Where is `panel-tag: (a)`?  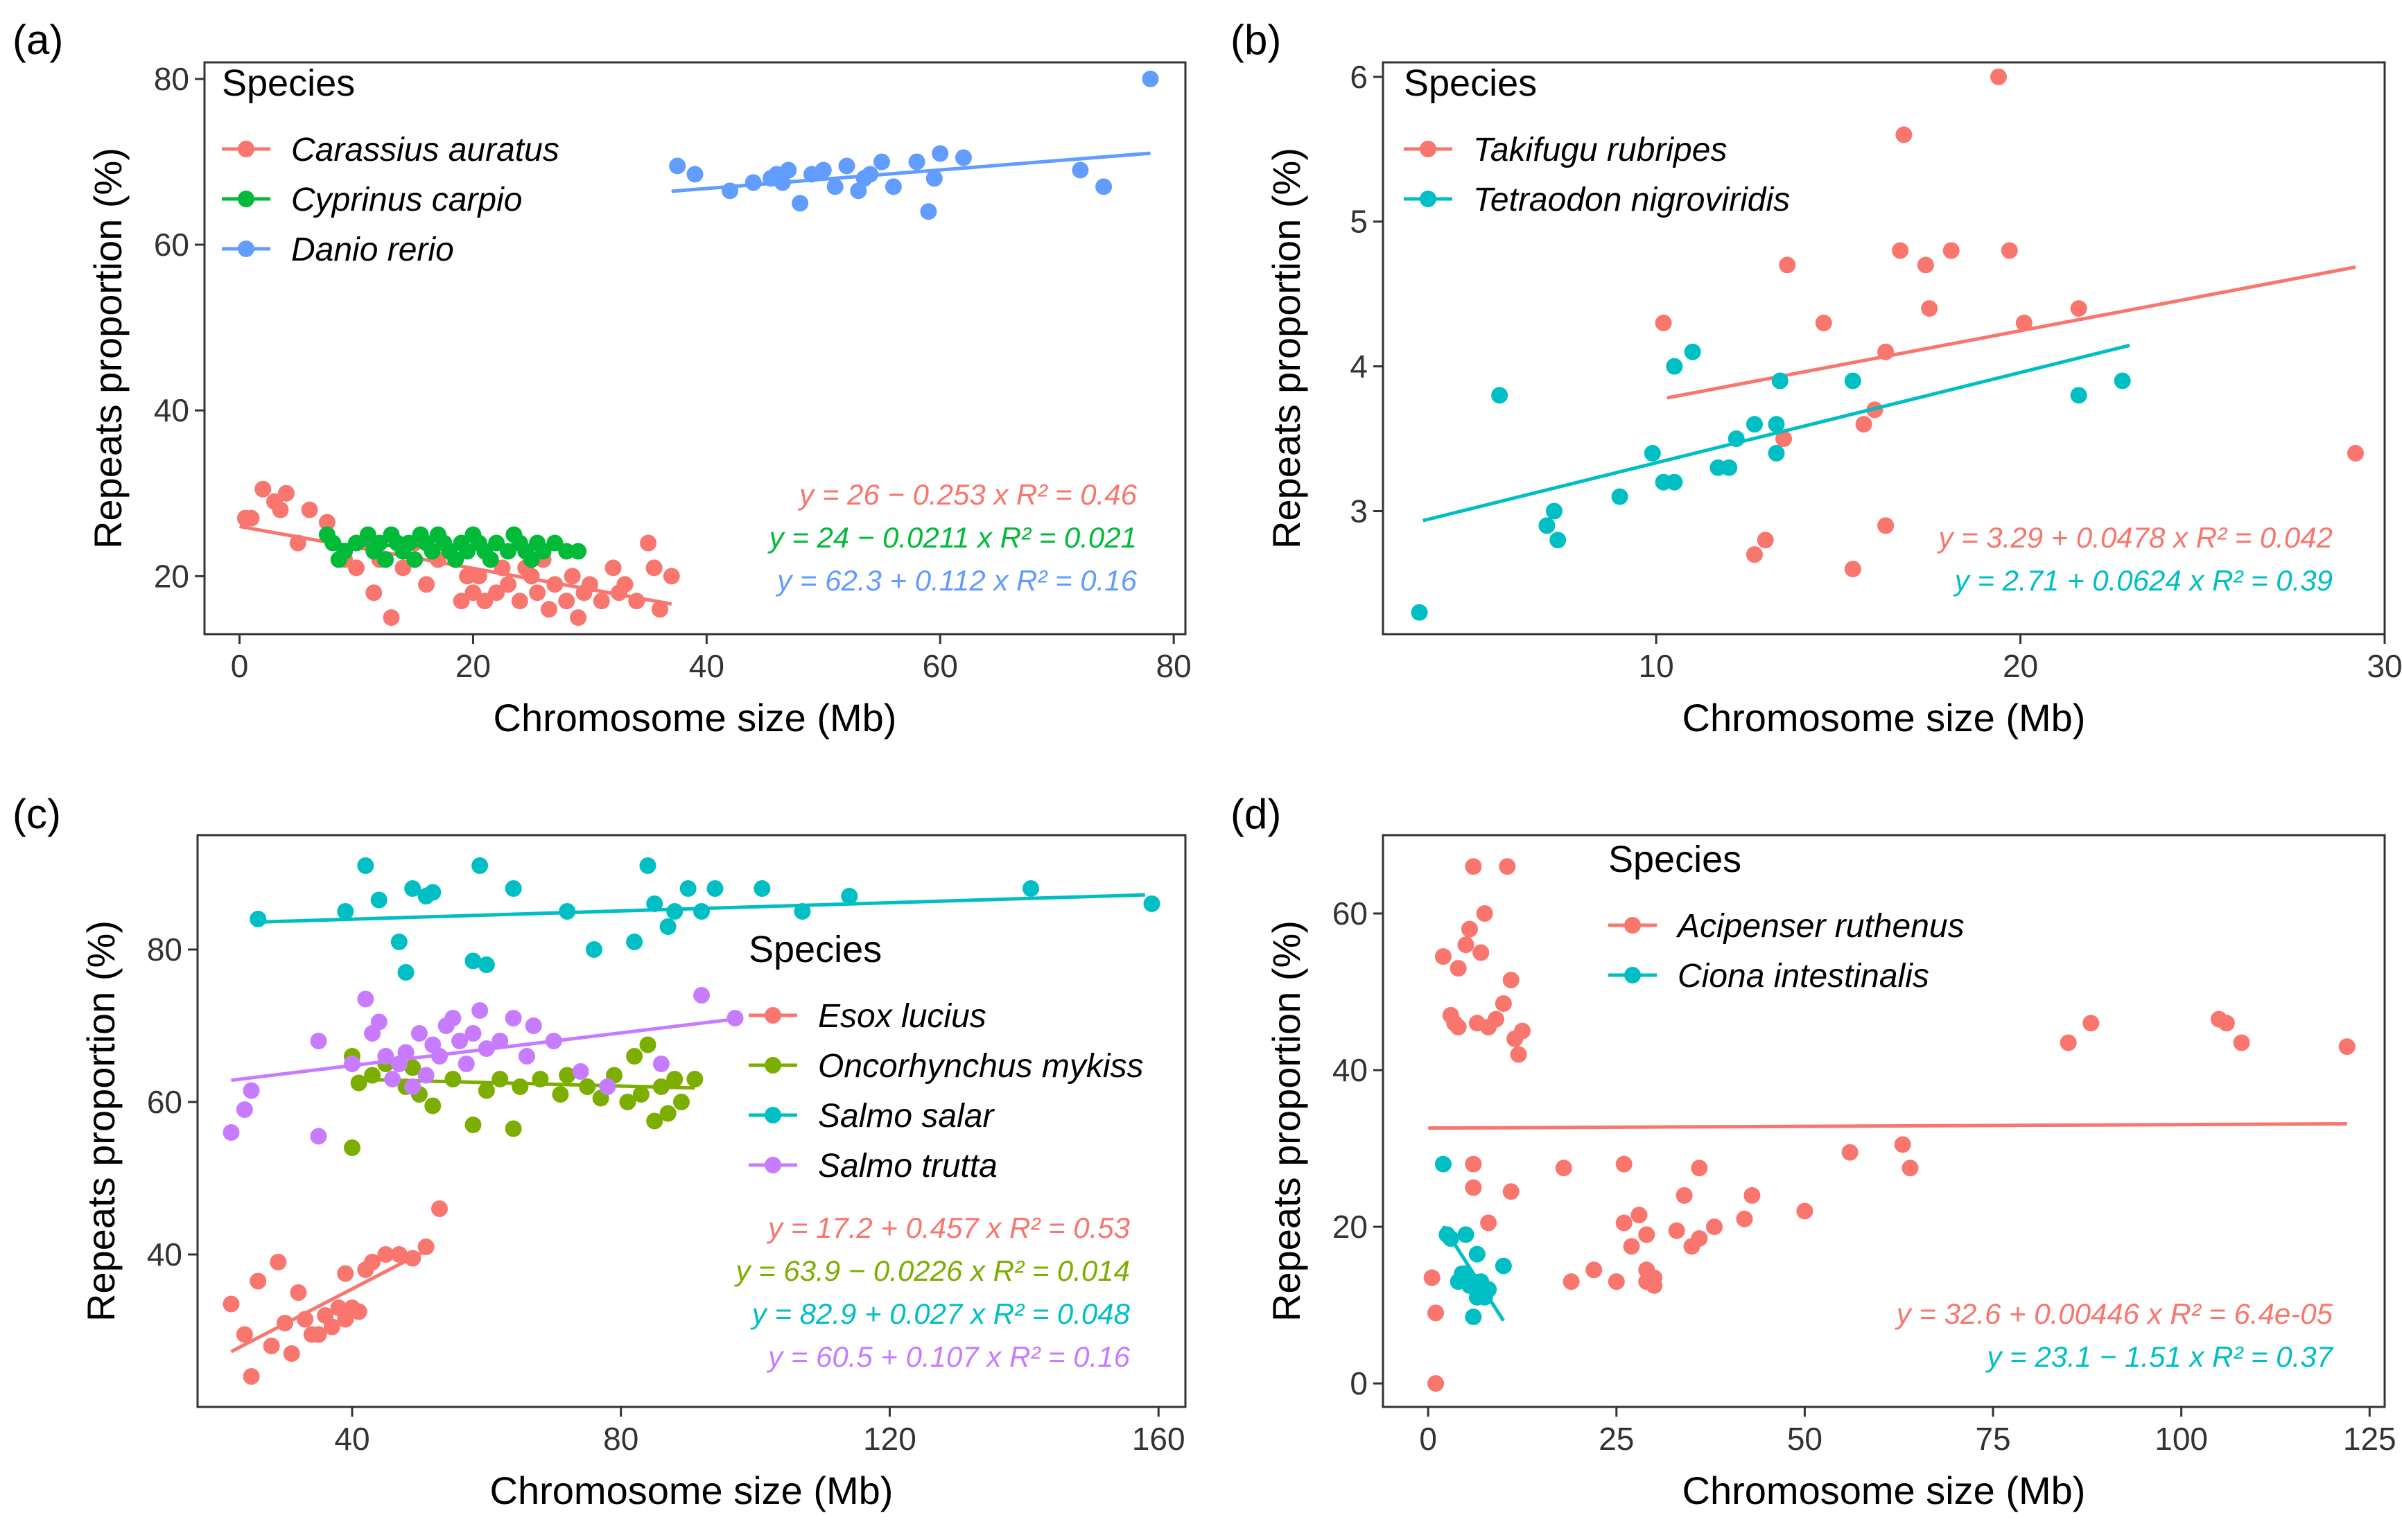
panel-tag: (a) is located at coordinates (37, 40).